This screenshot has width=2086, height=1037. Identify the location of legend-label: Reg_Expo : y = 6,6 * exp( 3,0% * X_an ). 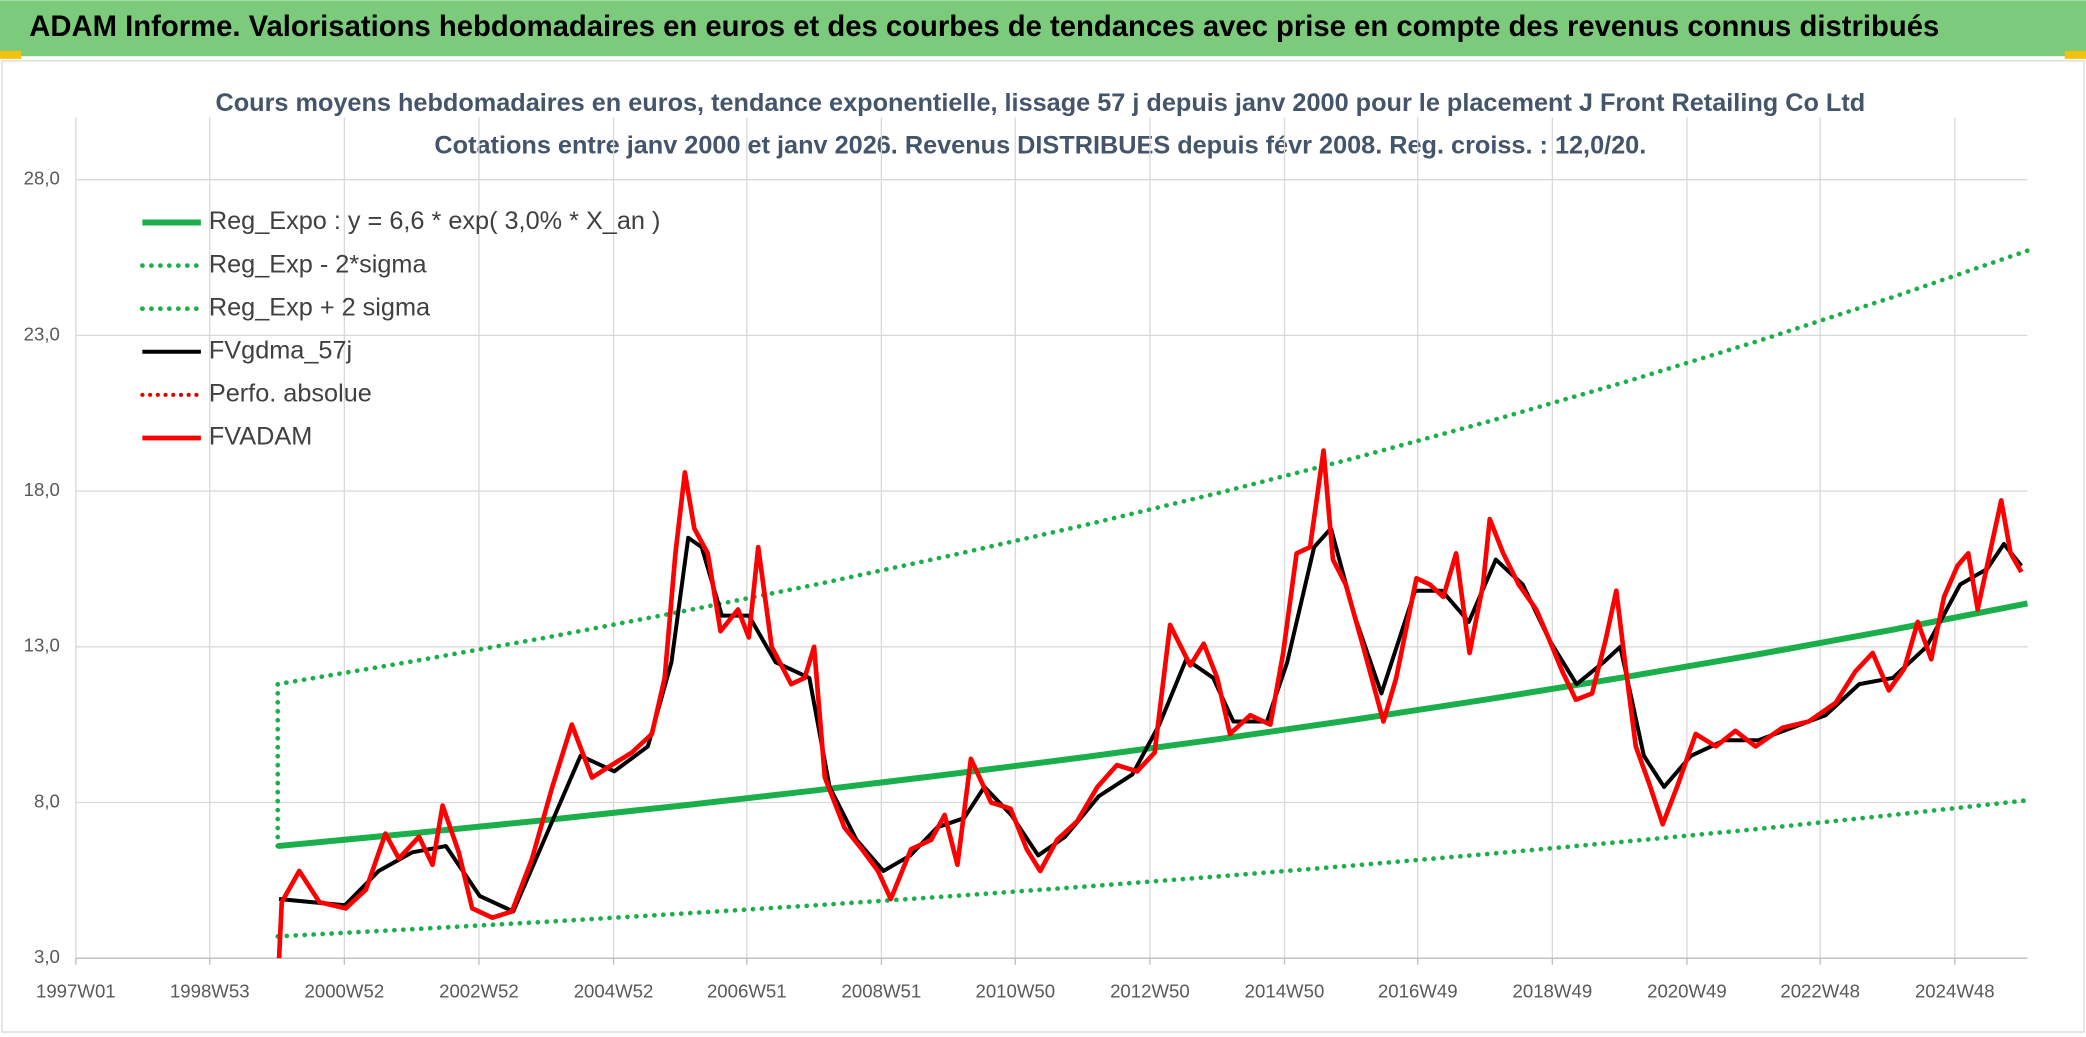
(435, 221).